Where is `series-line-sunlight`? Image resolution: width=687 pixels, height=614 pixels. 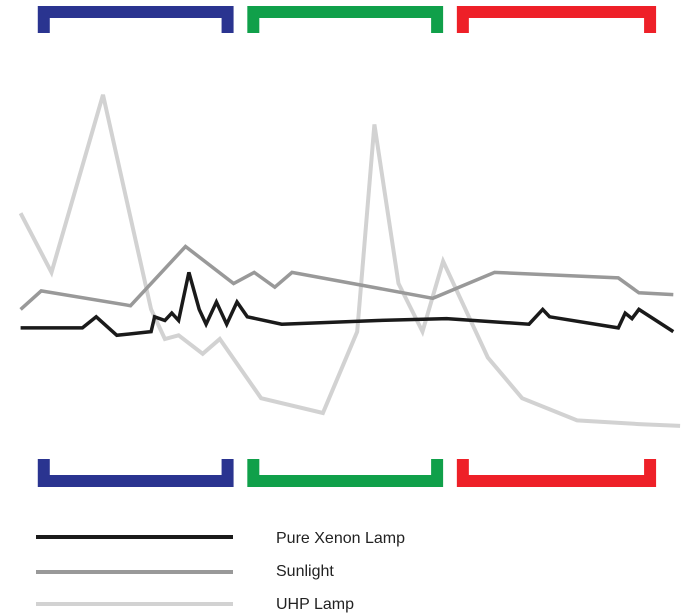
series-line-sunlight is located at coordinates (346, 277).